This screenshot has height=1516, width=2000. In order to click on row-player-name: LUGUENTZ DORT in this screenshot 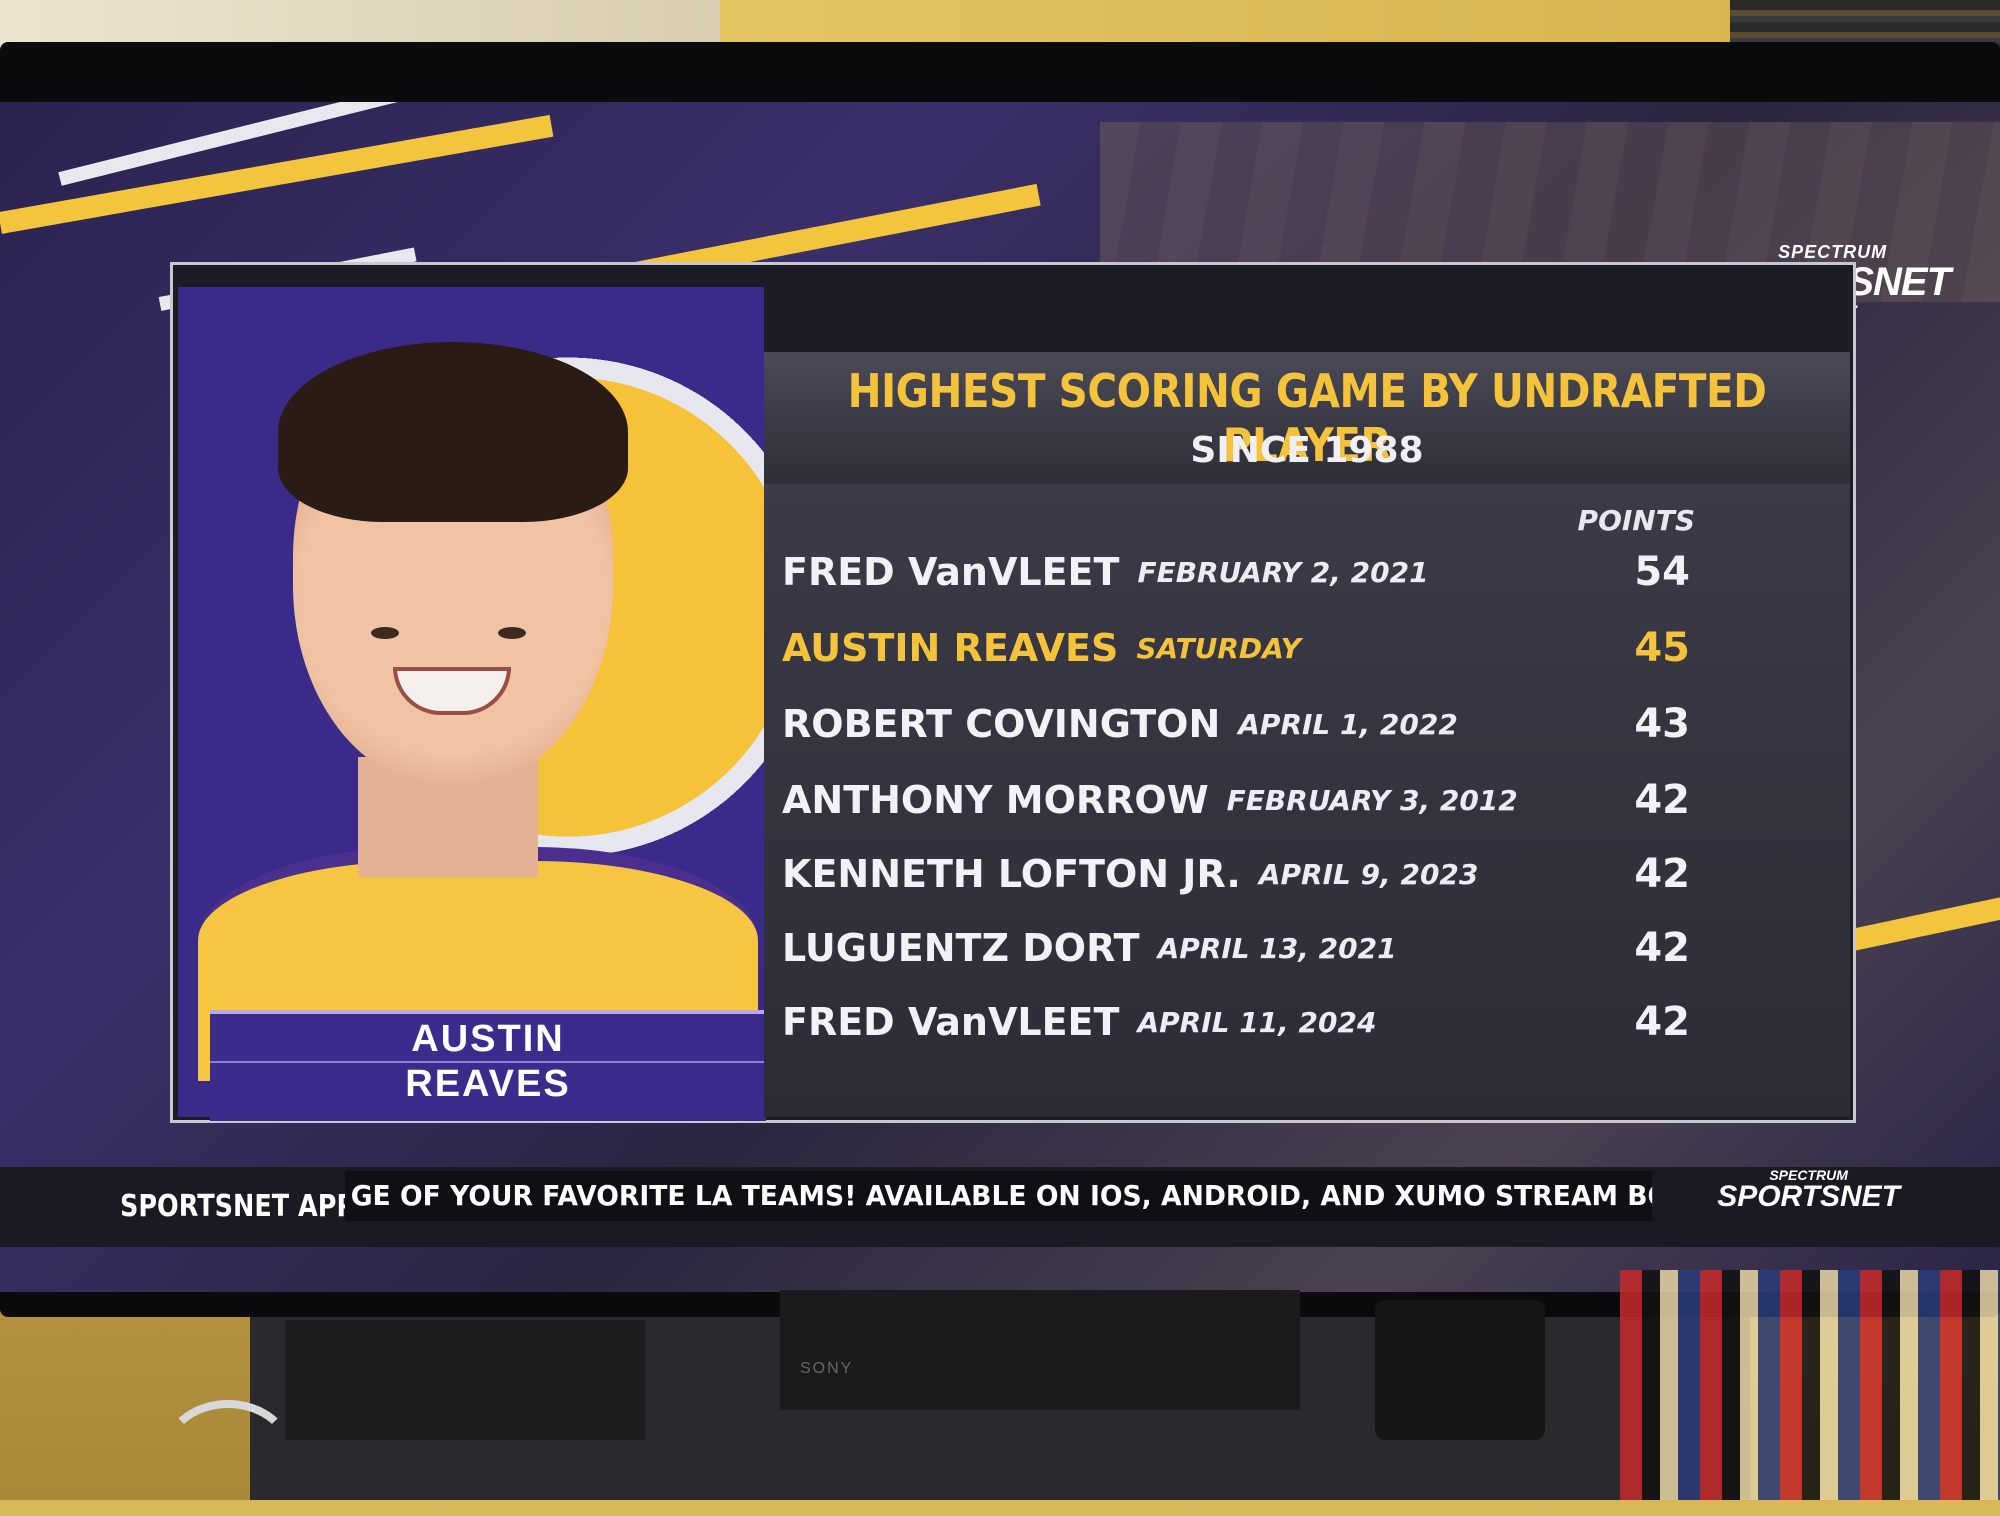, I will do `click(961, 948)`.